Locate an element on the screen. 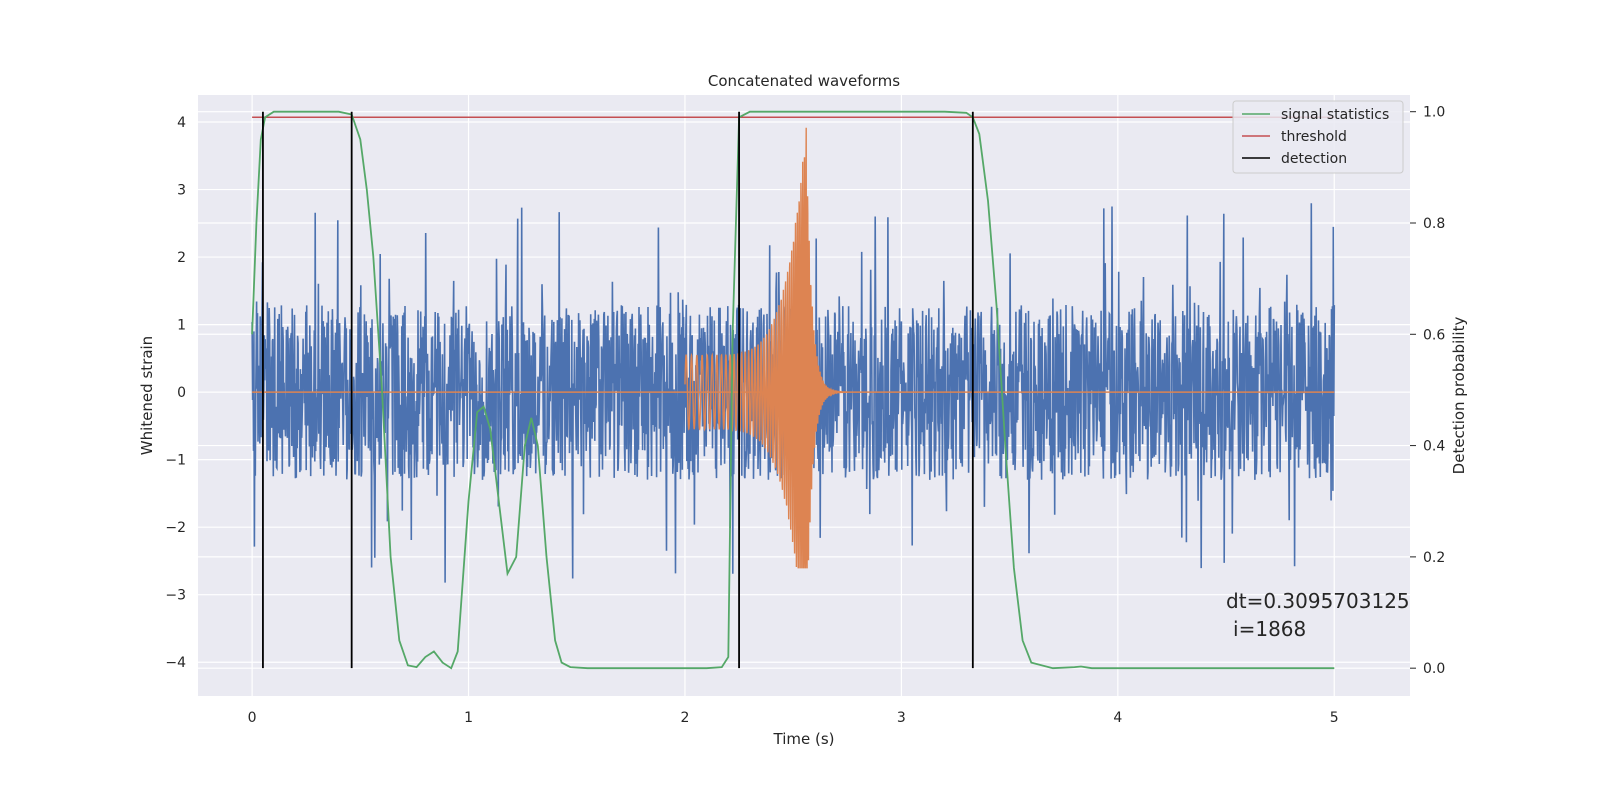 This screenshot has height=800, width=1600. legend-box is located at coordinates (1318, 137).